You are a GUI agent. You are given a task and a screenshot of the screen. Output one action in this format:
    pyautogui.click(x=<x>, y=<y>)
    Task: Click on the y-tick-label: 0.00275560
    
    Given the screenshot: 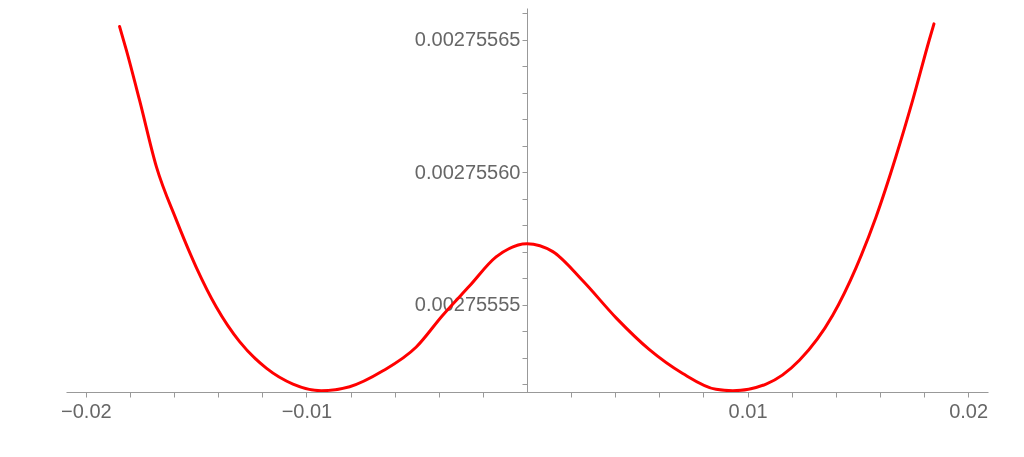 What is the action you would take?
    pyautogui.click(x=467, y=171)
    